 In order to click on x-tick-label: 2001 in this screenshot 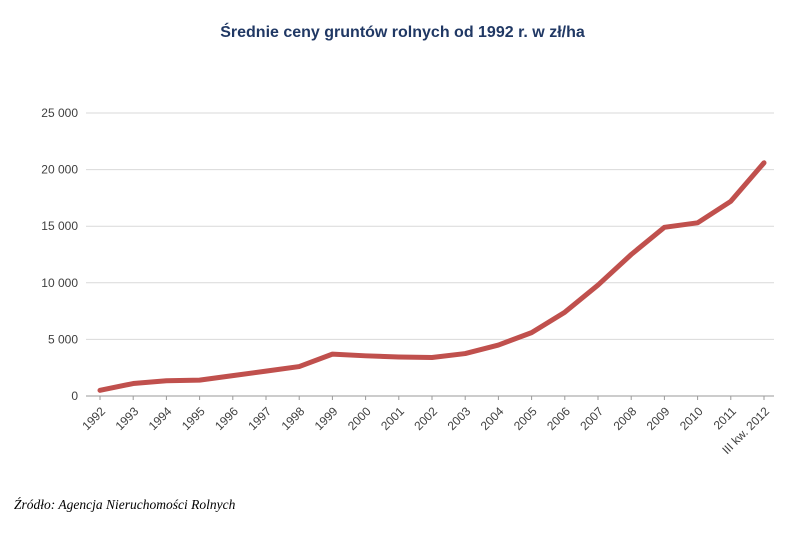, I will do `click(392, 418)`.